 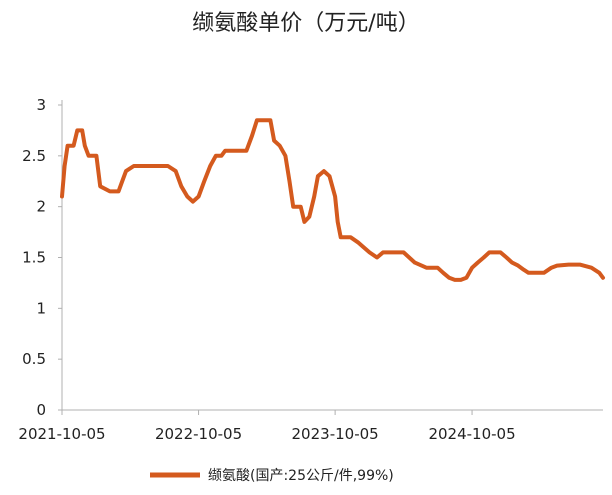 What do you see at coordinates (305, 23) in the screenshot?
I see `chart-title: 缬氨酸单价（万元/吨）` at bounding box center [305, 23].